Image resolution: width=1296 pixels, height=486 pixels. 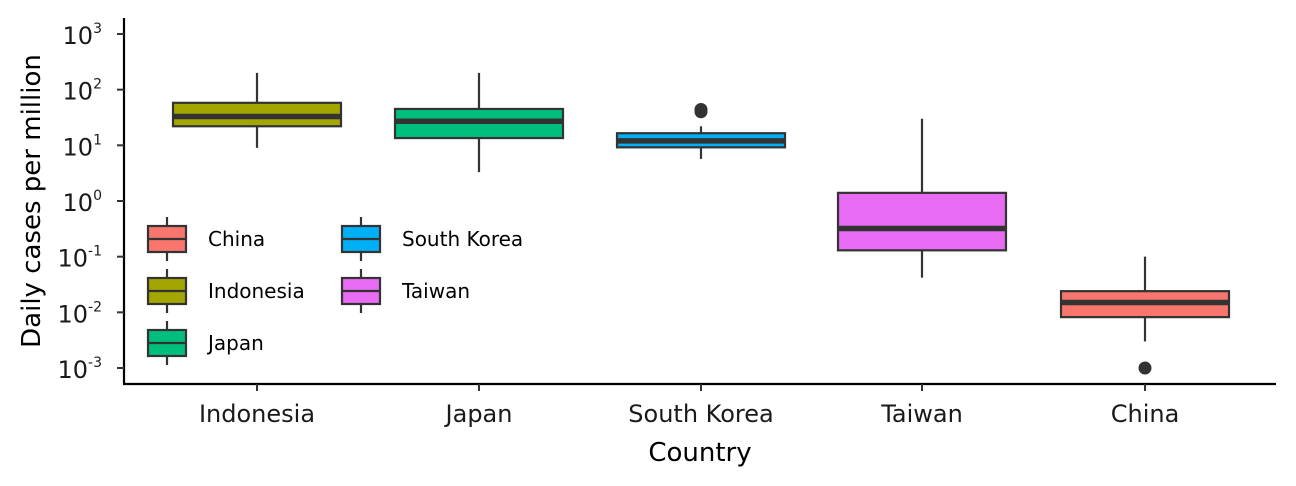 What do you see at coordinates (700, 414) in the screenshot?
I see `x-tick-label: South Korea` at bounding box center [700, 414].